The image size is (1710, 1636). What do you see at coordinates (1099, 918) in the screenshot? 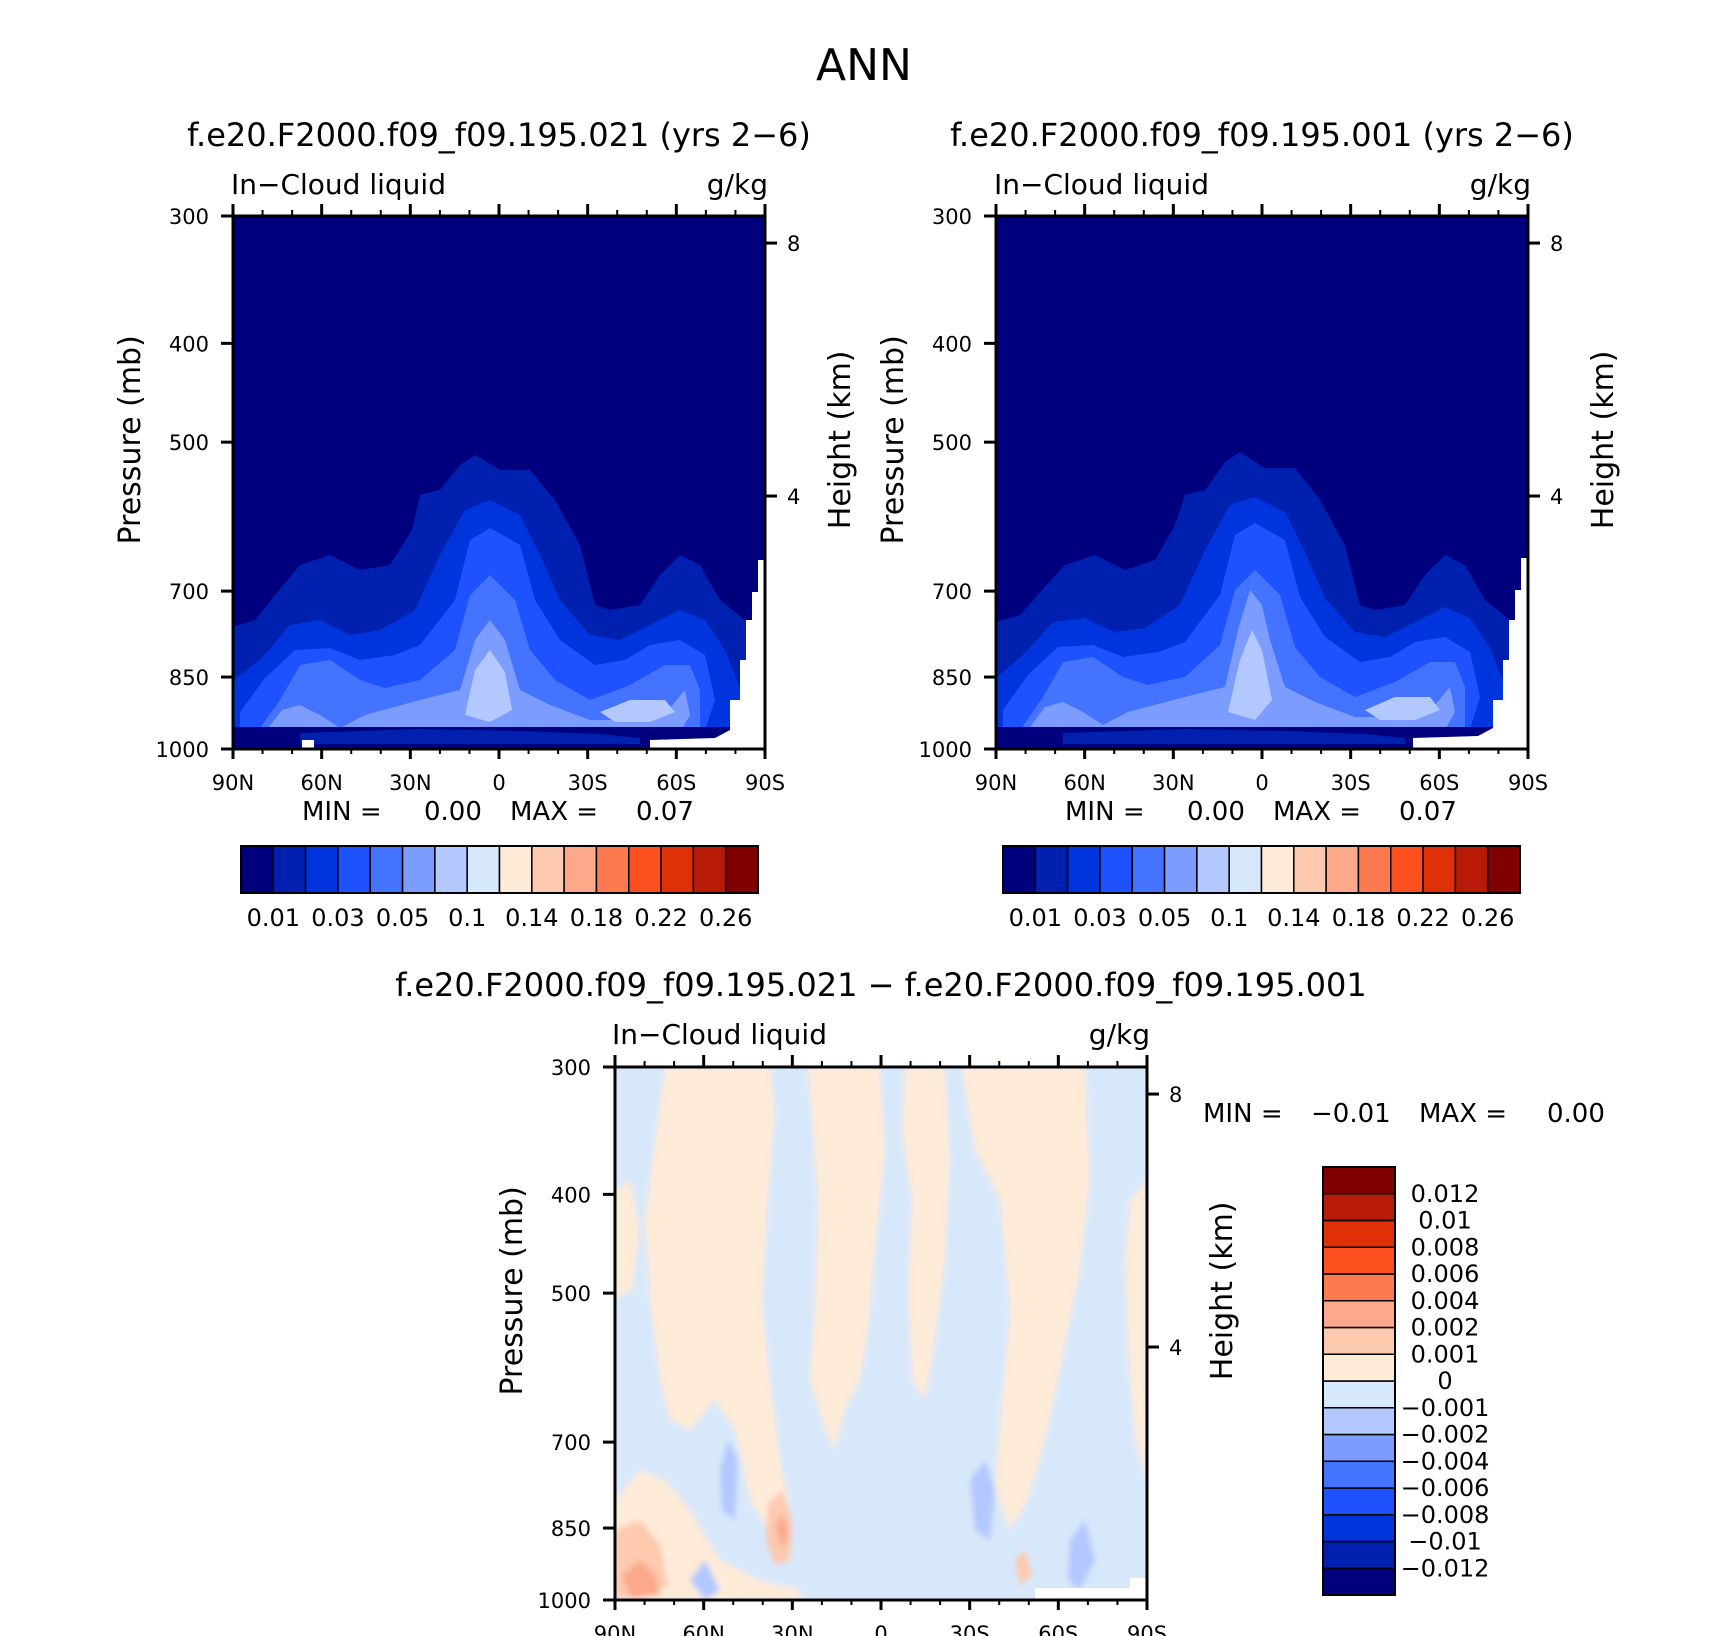
I see `colorbar-label: 0.03` at bounding box center [1099, 918].